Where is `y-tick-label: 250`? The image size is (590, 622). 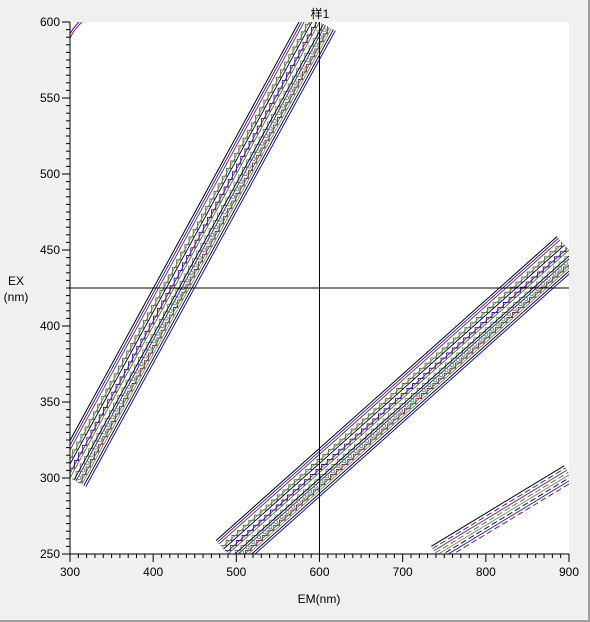 y-tick-label: 250 is located at coordinates (50, 554).